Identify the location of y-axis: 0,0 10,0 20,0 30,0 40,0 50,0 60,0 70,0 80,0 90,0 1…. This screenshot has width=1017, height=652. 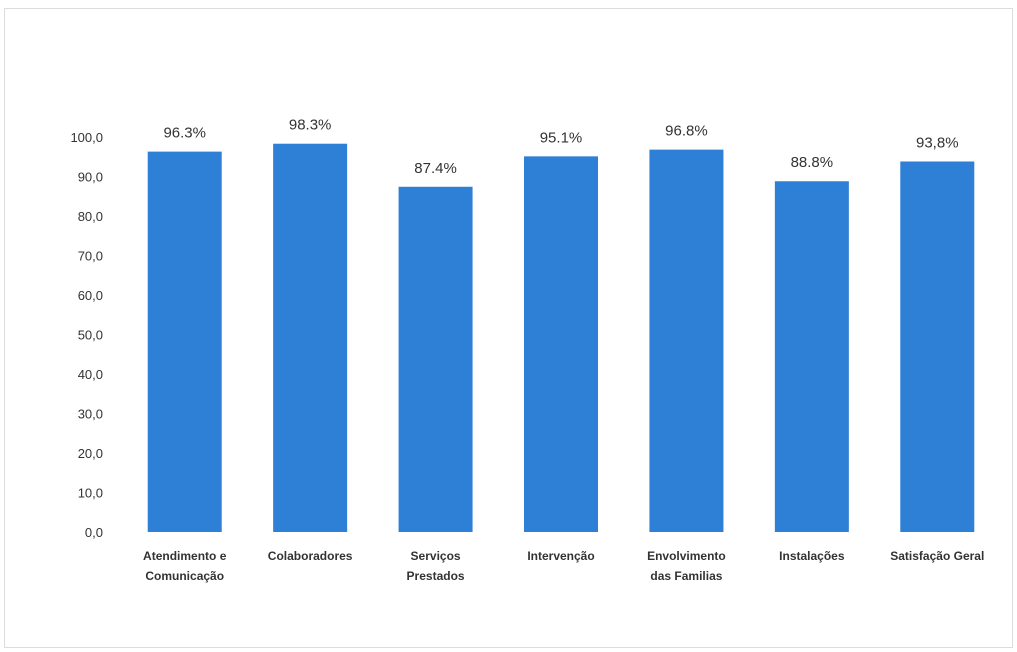
(86, 335).